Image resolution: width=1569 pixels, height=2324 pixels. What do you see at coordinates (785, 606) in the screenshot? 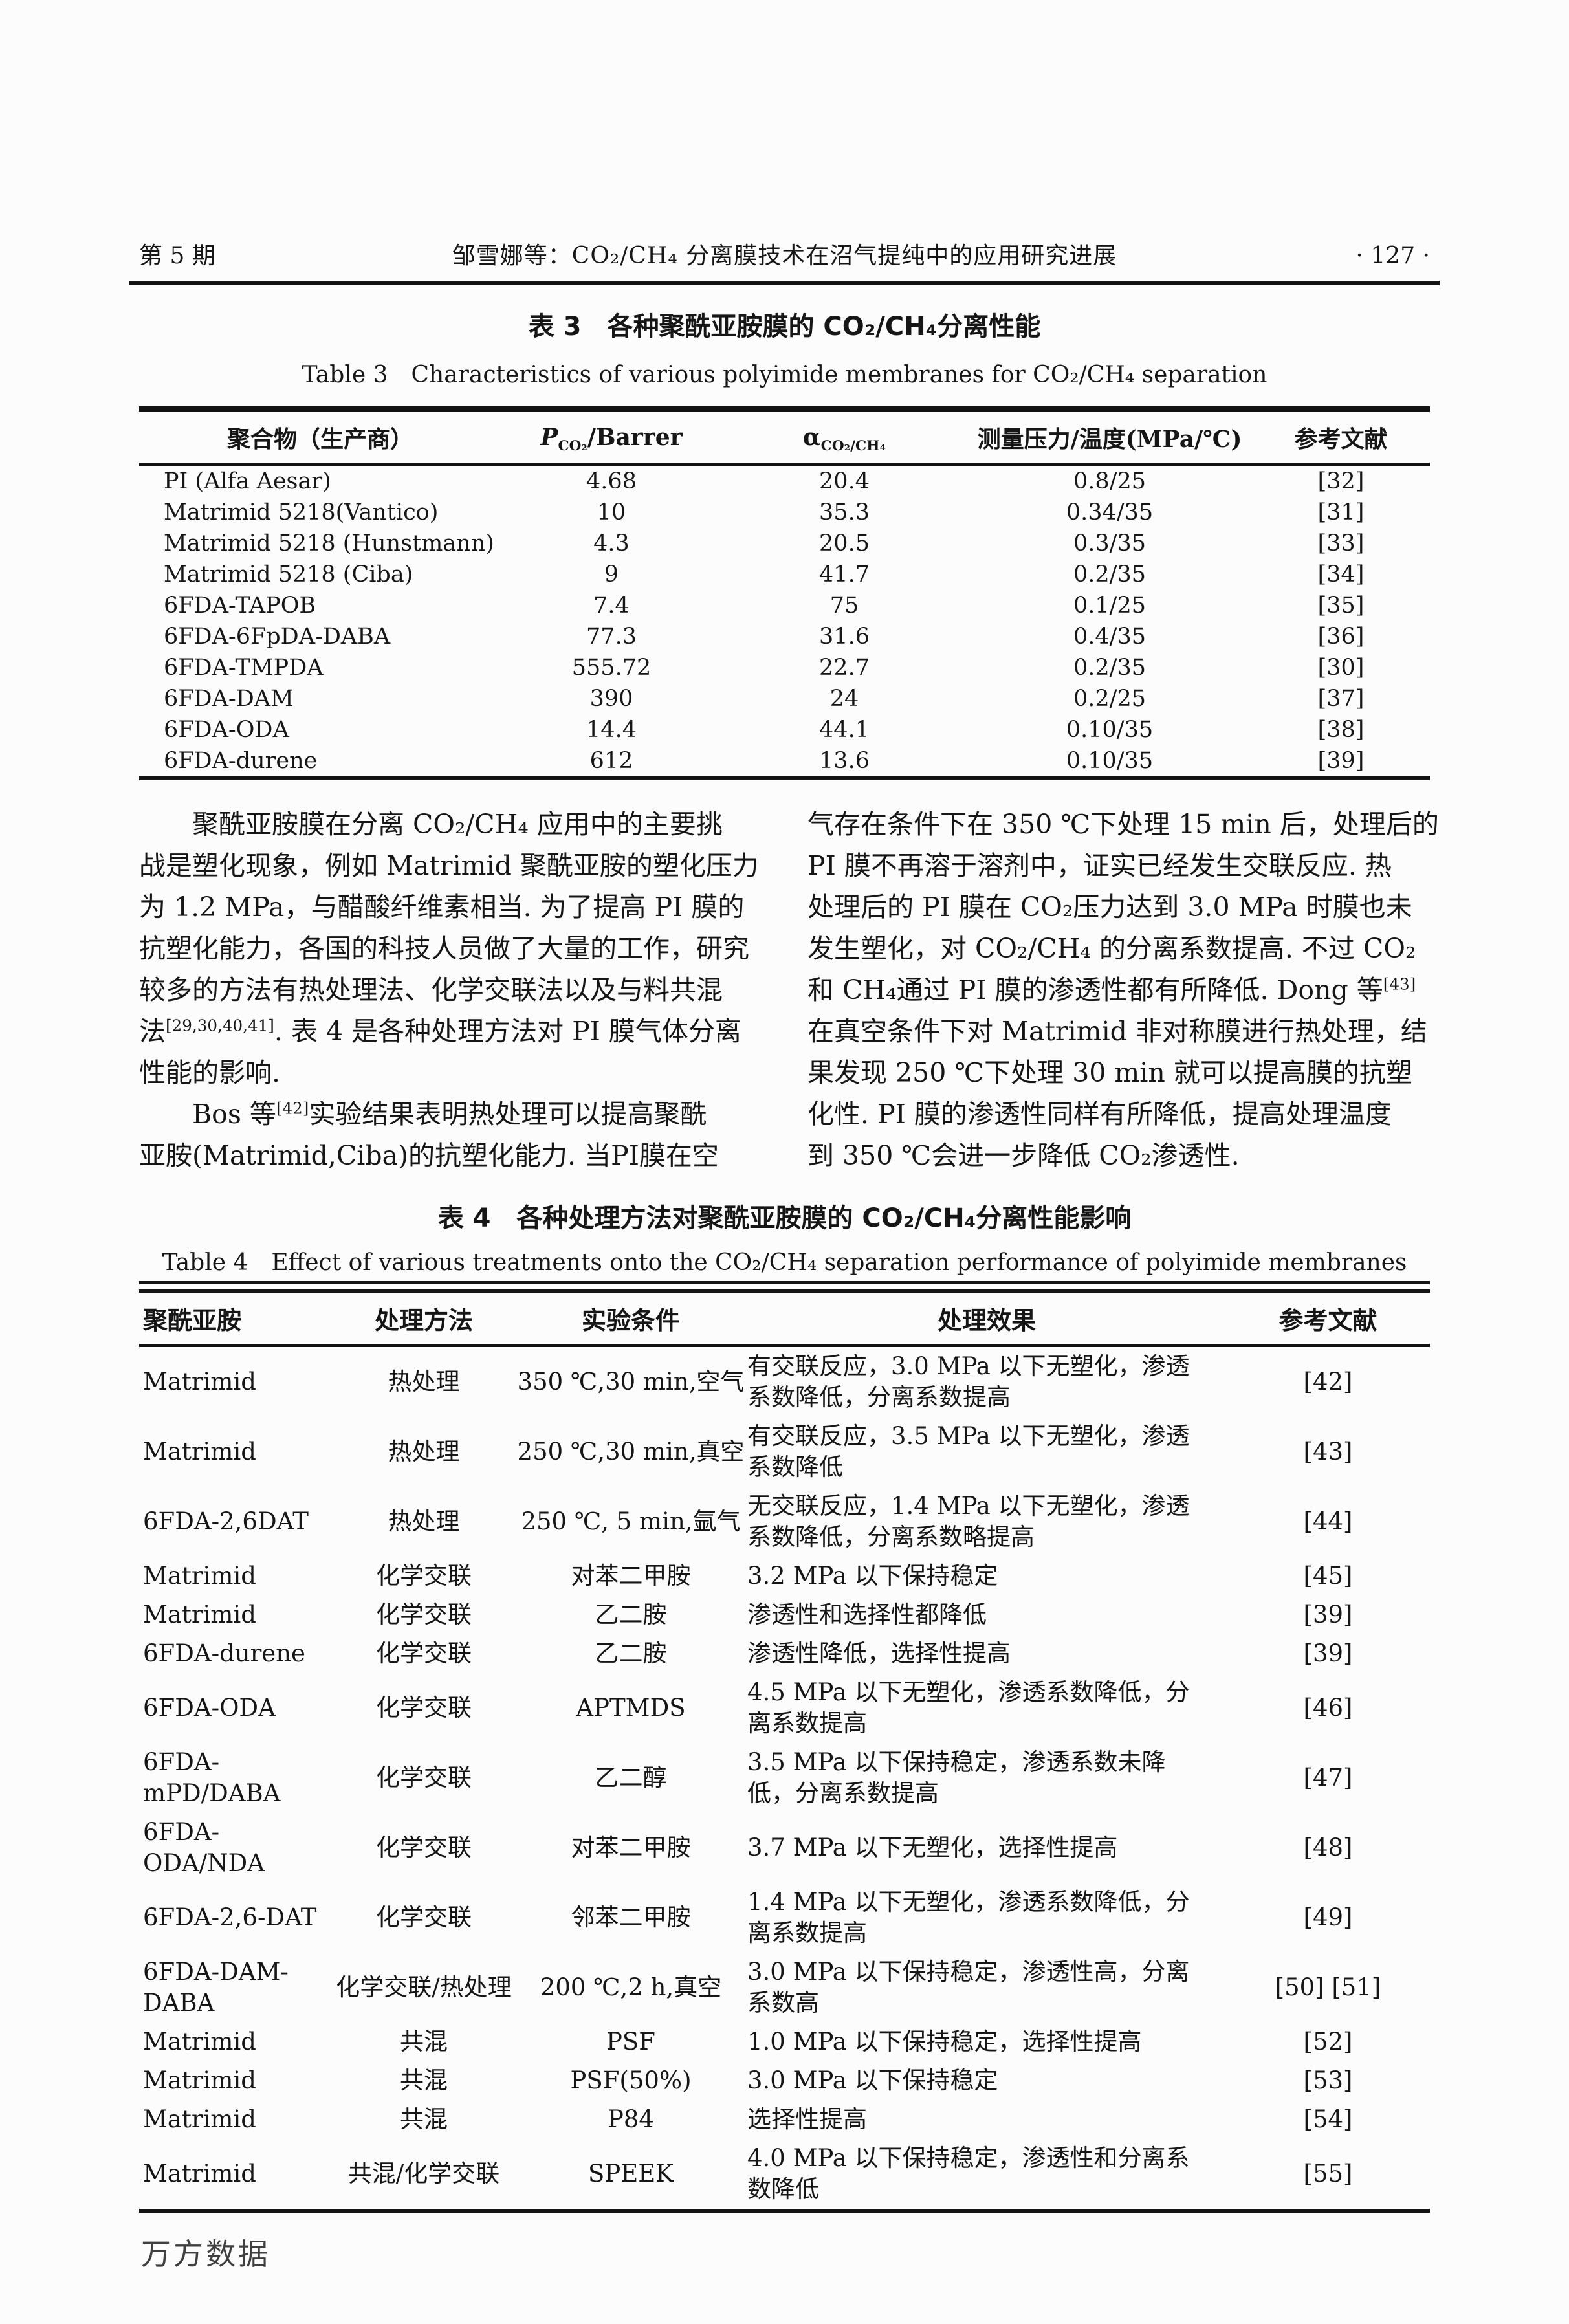
I see `table-row: 6FDA-TAPOB 7.4 75 0.1/25 [35]` at bounding box center [785, 606].